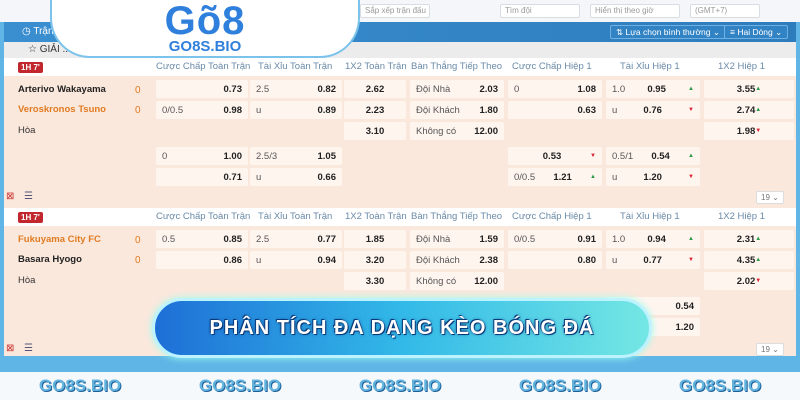  What do you see at coordinates (202, 89) in the screenshot?
I see `odds-cell: 0.73` at bounding box center [202, 89].